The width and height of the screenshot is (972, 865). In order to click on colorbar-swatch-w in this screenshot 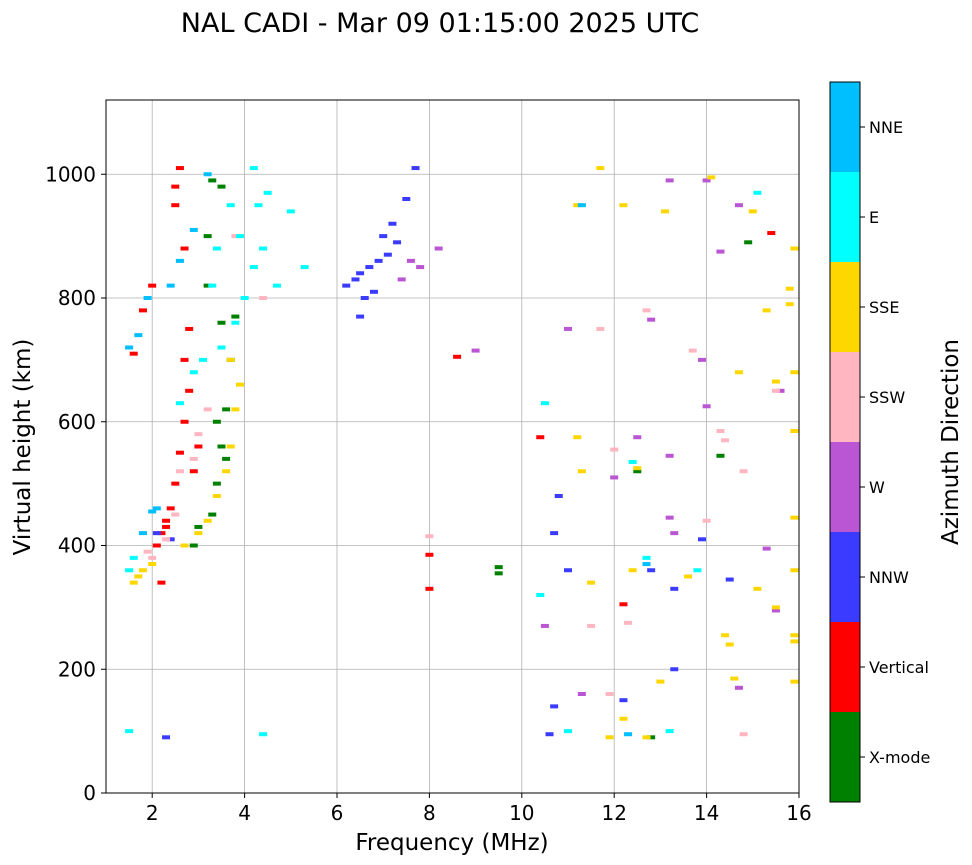, I will do `click(845, 487)`.